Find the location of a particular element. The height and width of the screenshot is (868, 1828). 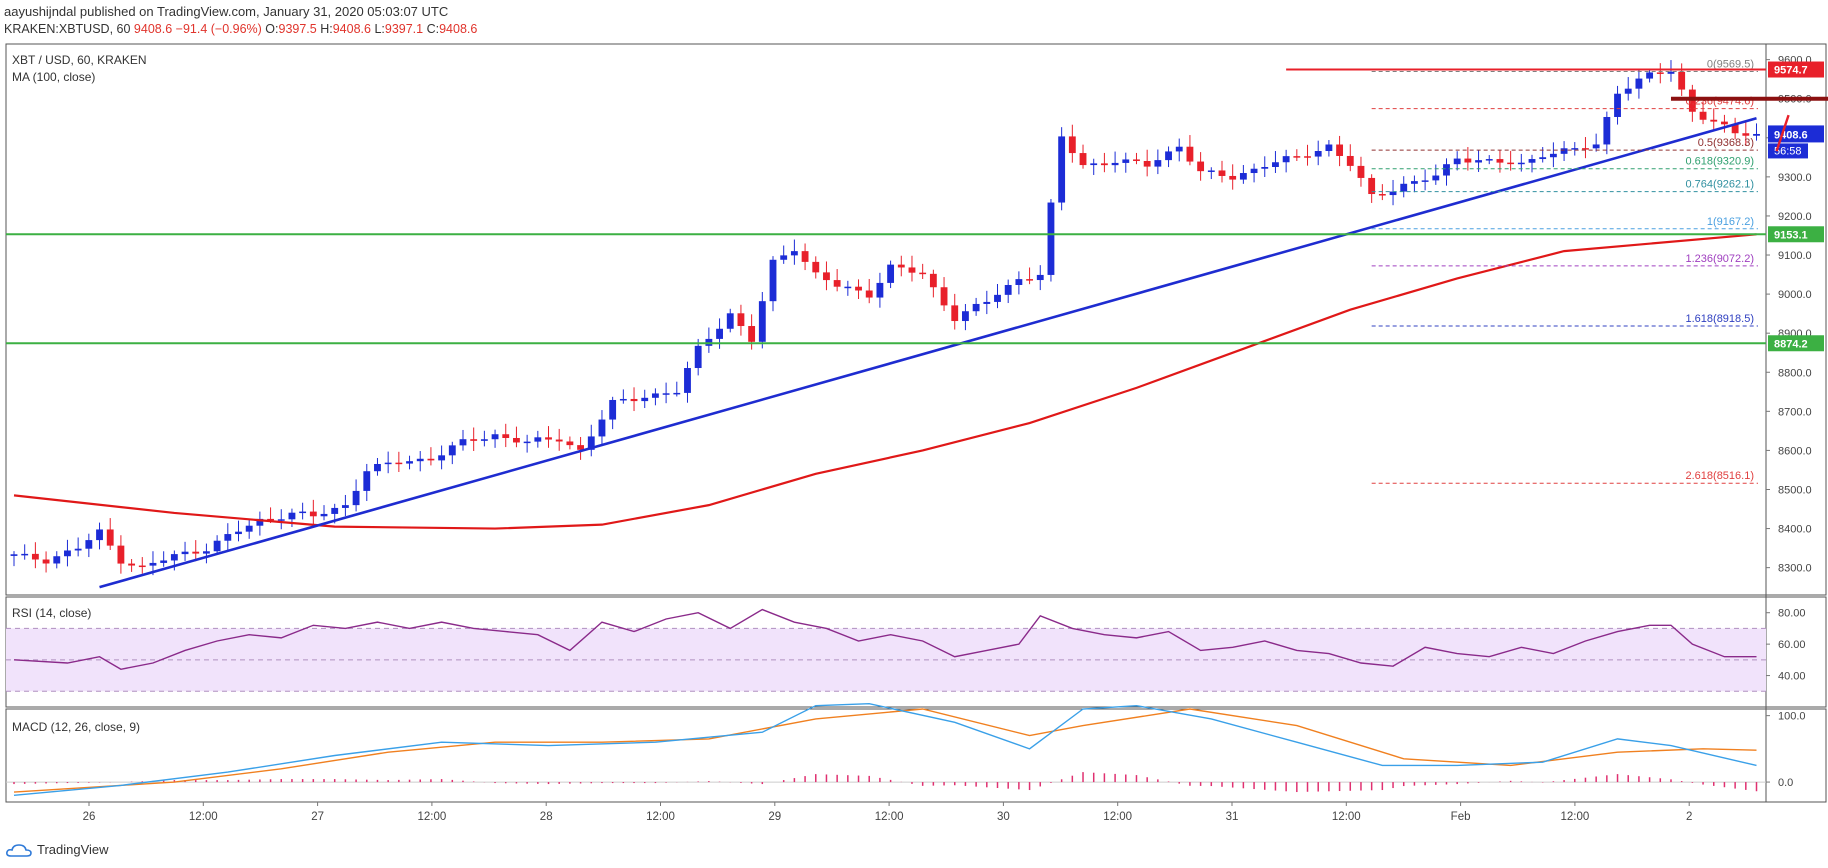

x-tick-label: 26 is located at coordinates (89, 817).